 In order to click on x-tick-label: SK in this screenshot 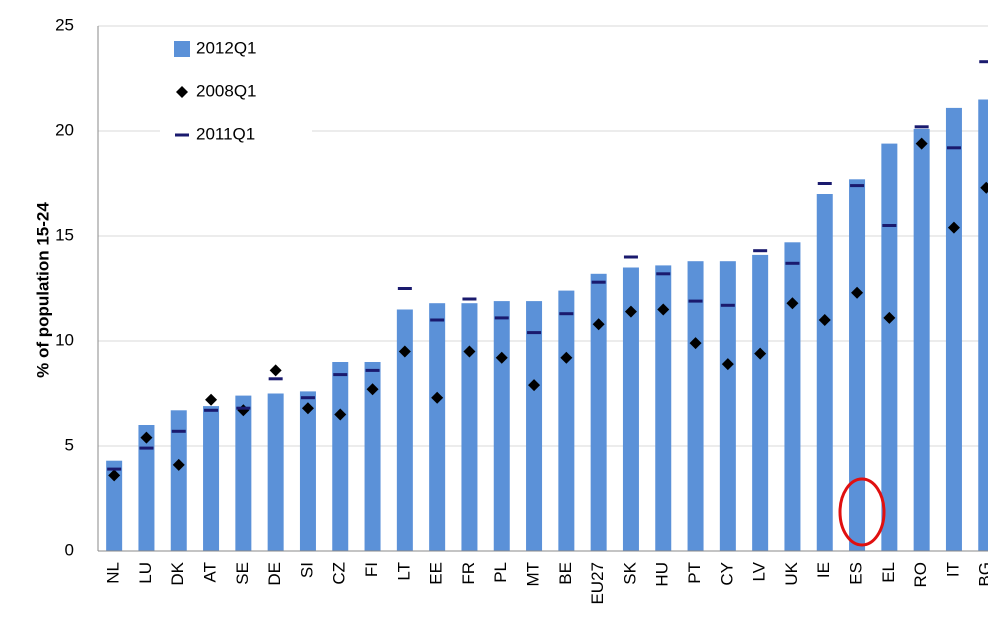, I will do `click(629, 572)`.